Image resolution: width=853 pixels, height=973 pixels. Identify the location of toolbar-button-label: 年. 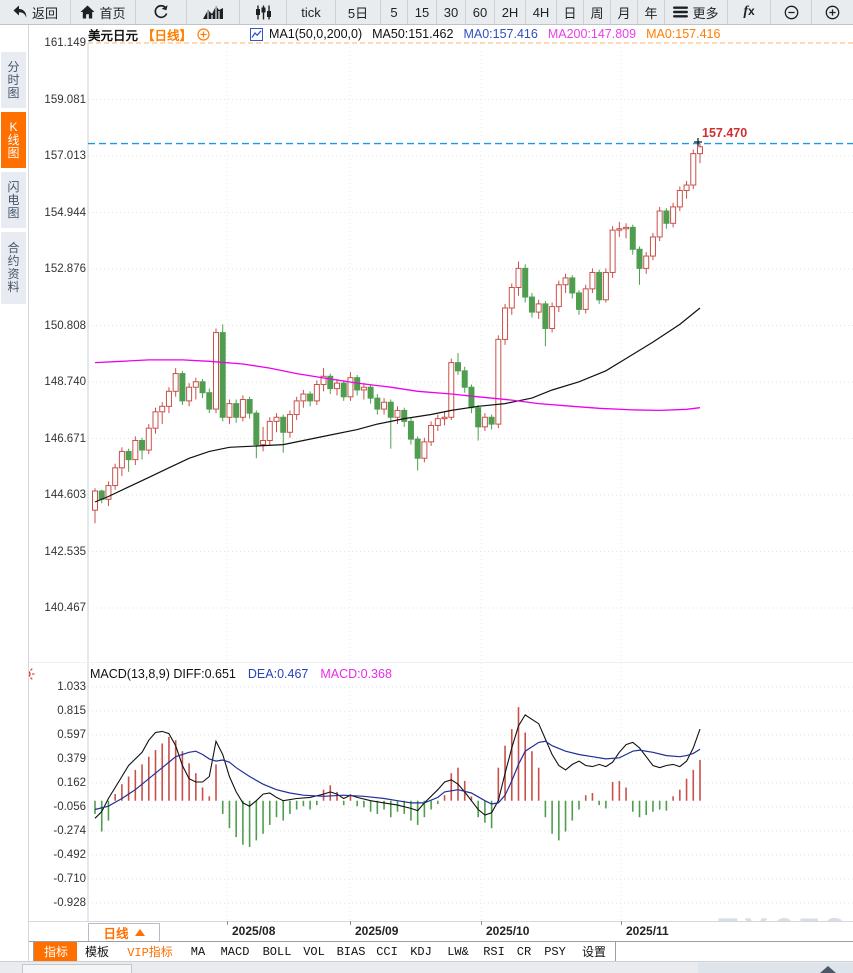
(651, 13).